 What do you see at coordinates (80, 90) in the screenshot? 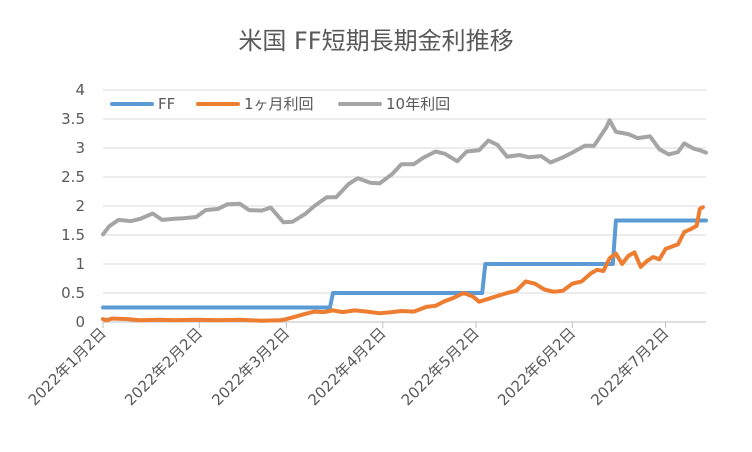
I see `y-tick-label: 4` at bounding box center [80, 90].